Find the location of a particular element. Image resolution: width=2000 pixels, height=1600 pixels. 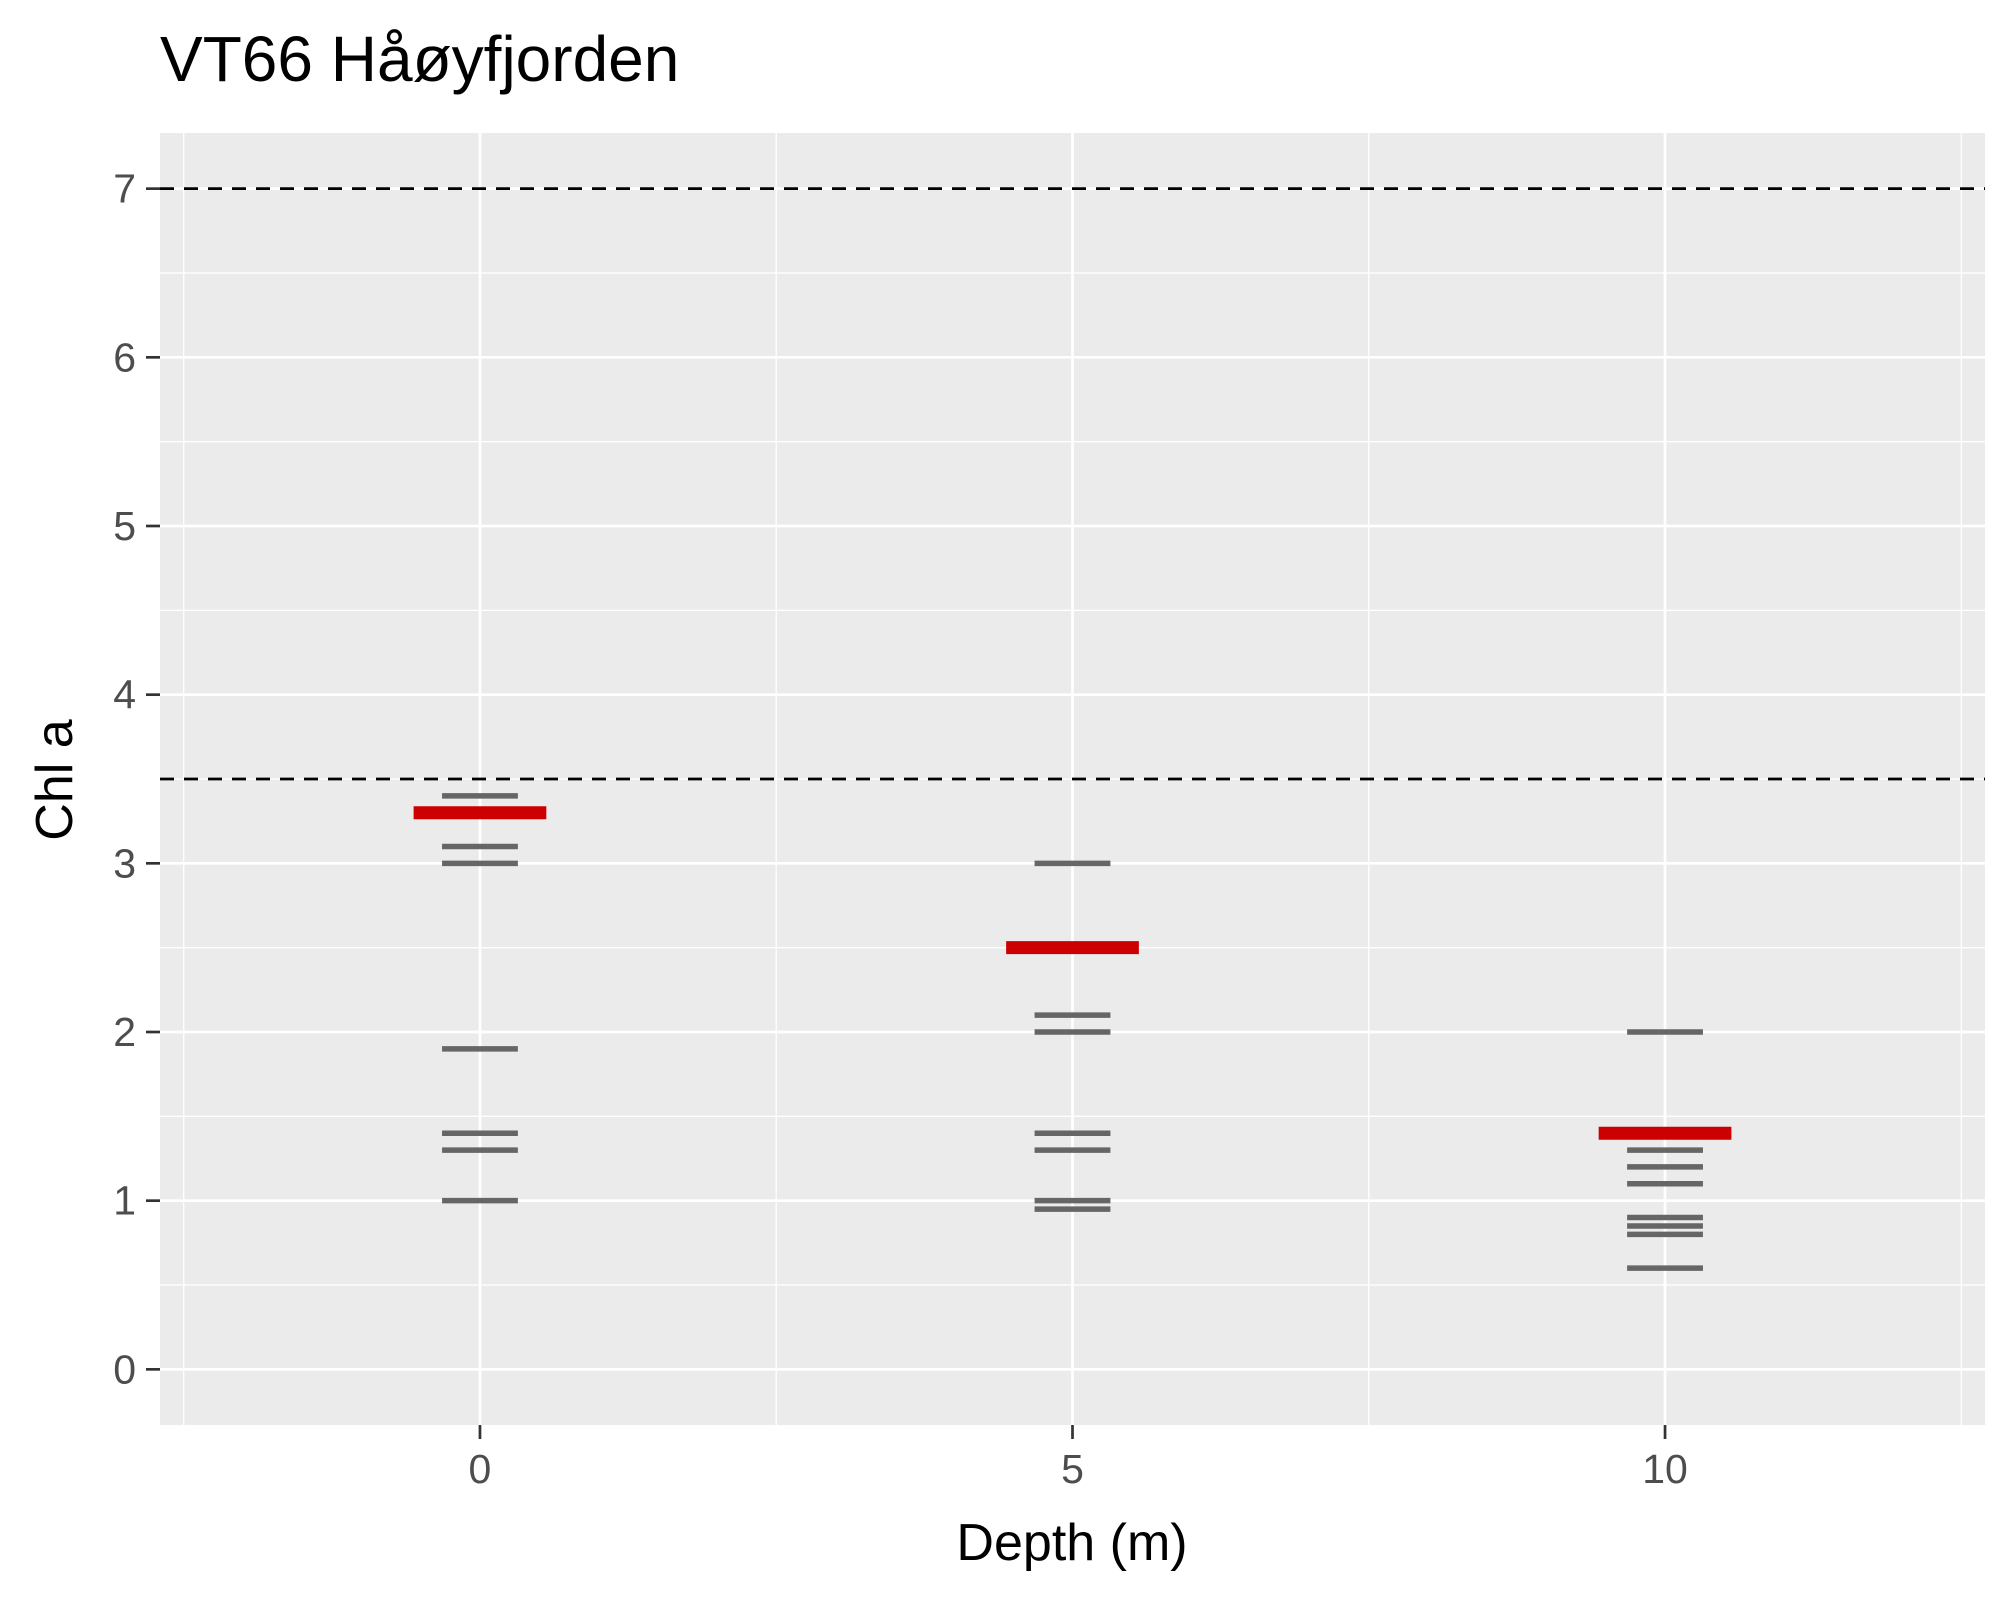

y-tick-label: 2 is located at coordinates (124, 1032).